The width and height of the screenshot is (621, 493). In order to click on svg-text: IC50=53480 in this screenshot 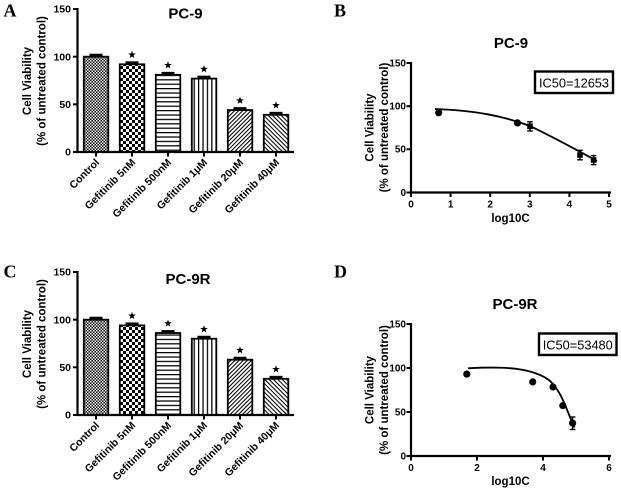, I will do `click(578, 344)`.